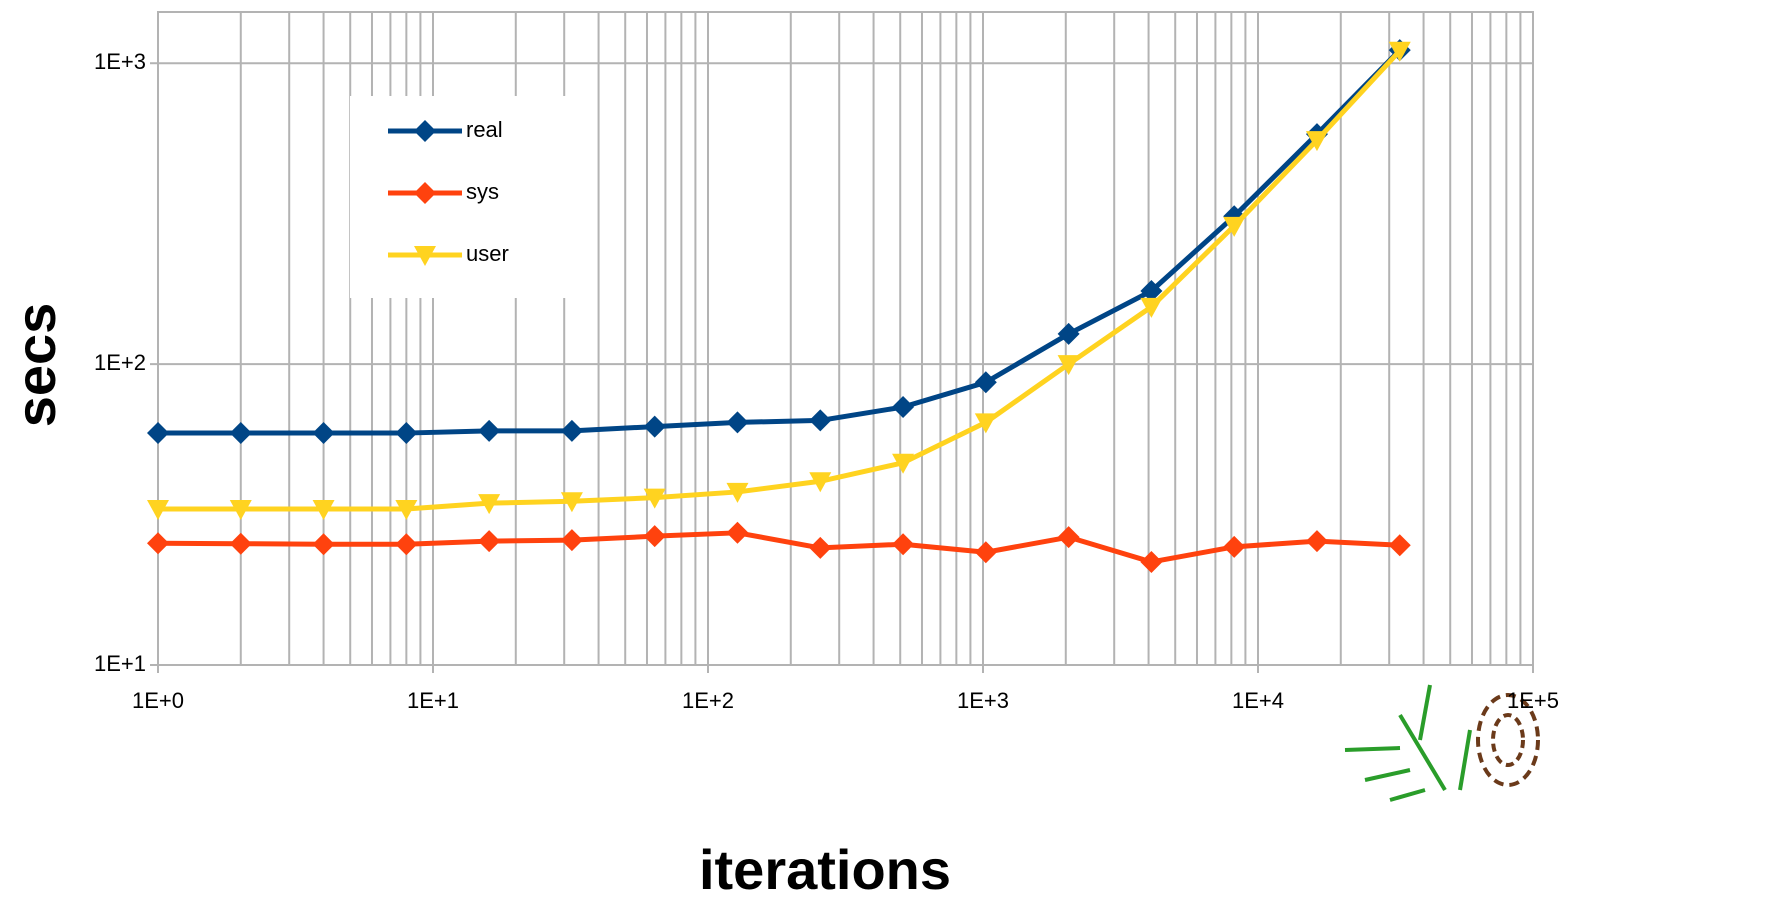 The width and height of the screenshot is (1765, 909). I want to click on y-axis-title: secs, so click(35, 365).